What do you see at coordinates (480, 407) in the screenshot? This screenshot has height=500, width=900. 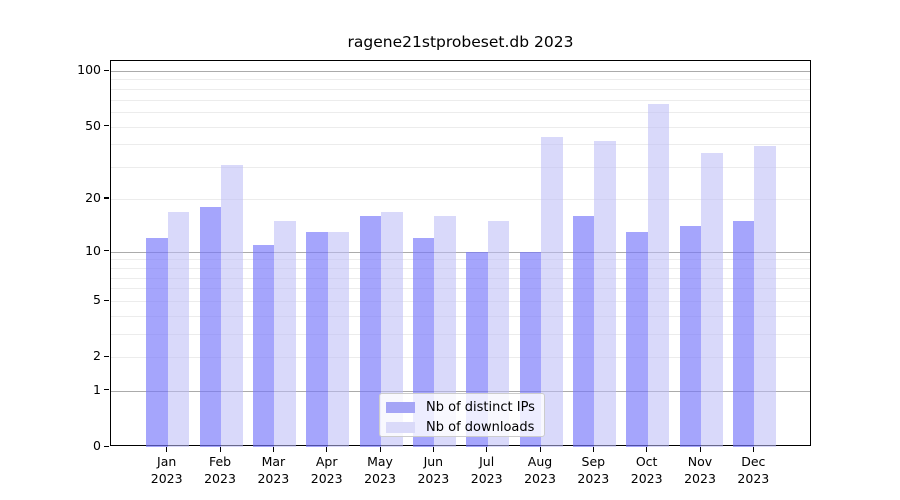 I see `legend-label-distinct-ips: Nb of distinct IPs` at bounding box center [480, 407].